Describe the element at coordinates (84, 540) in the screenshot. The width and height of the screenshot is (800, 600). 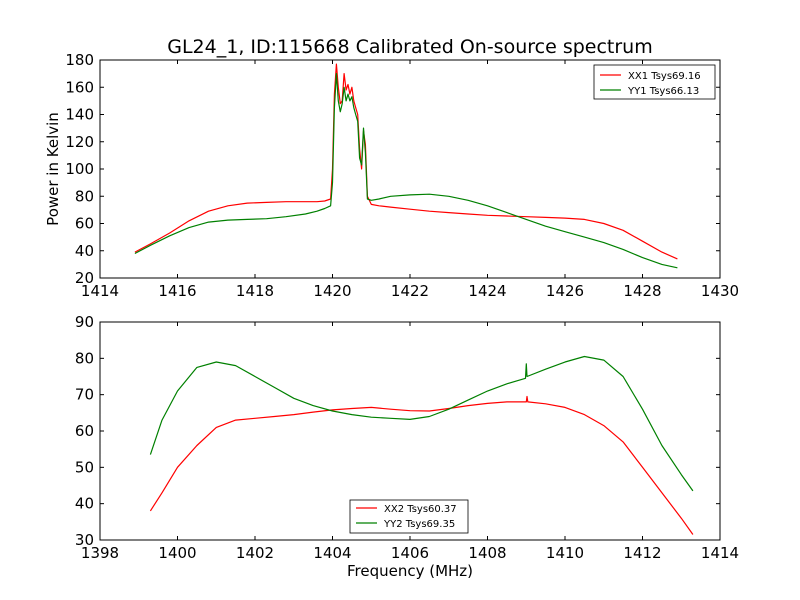
I see `bot-ytick-label-0: 30` at that location.